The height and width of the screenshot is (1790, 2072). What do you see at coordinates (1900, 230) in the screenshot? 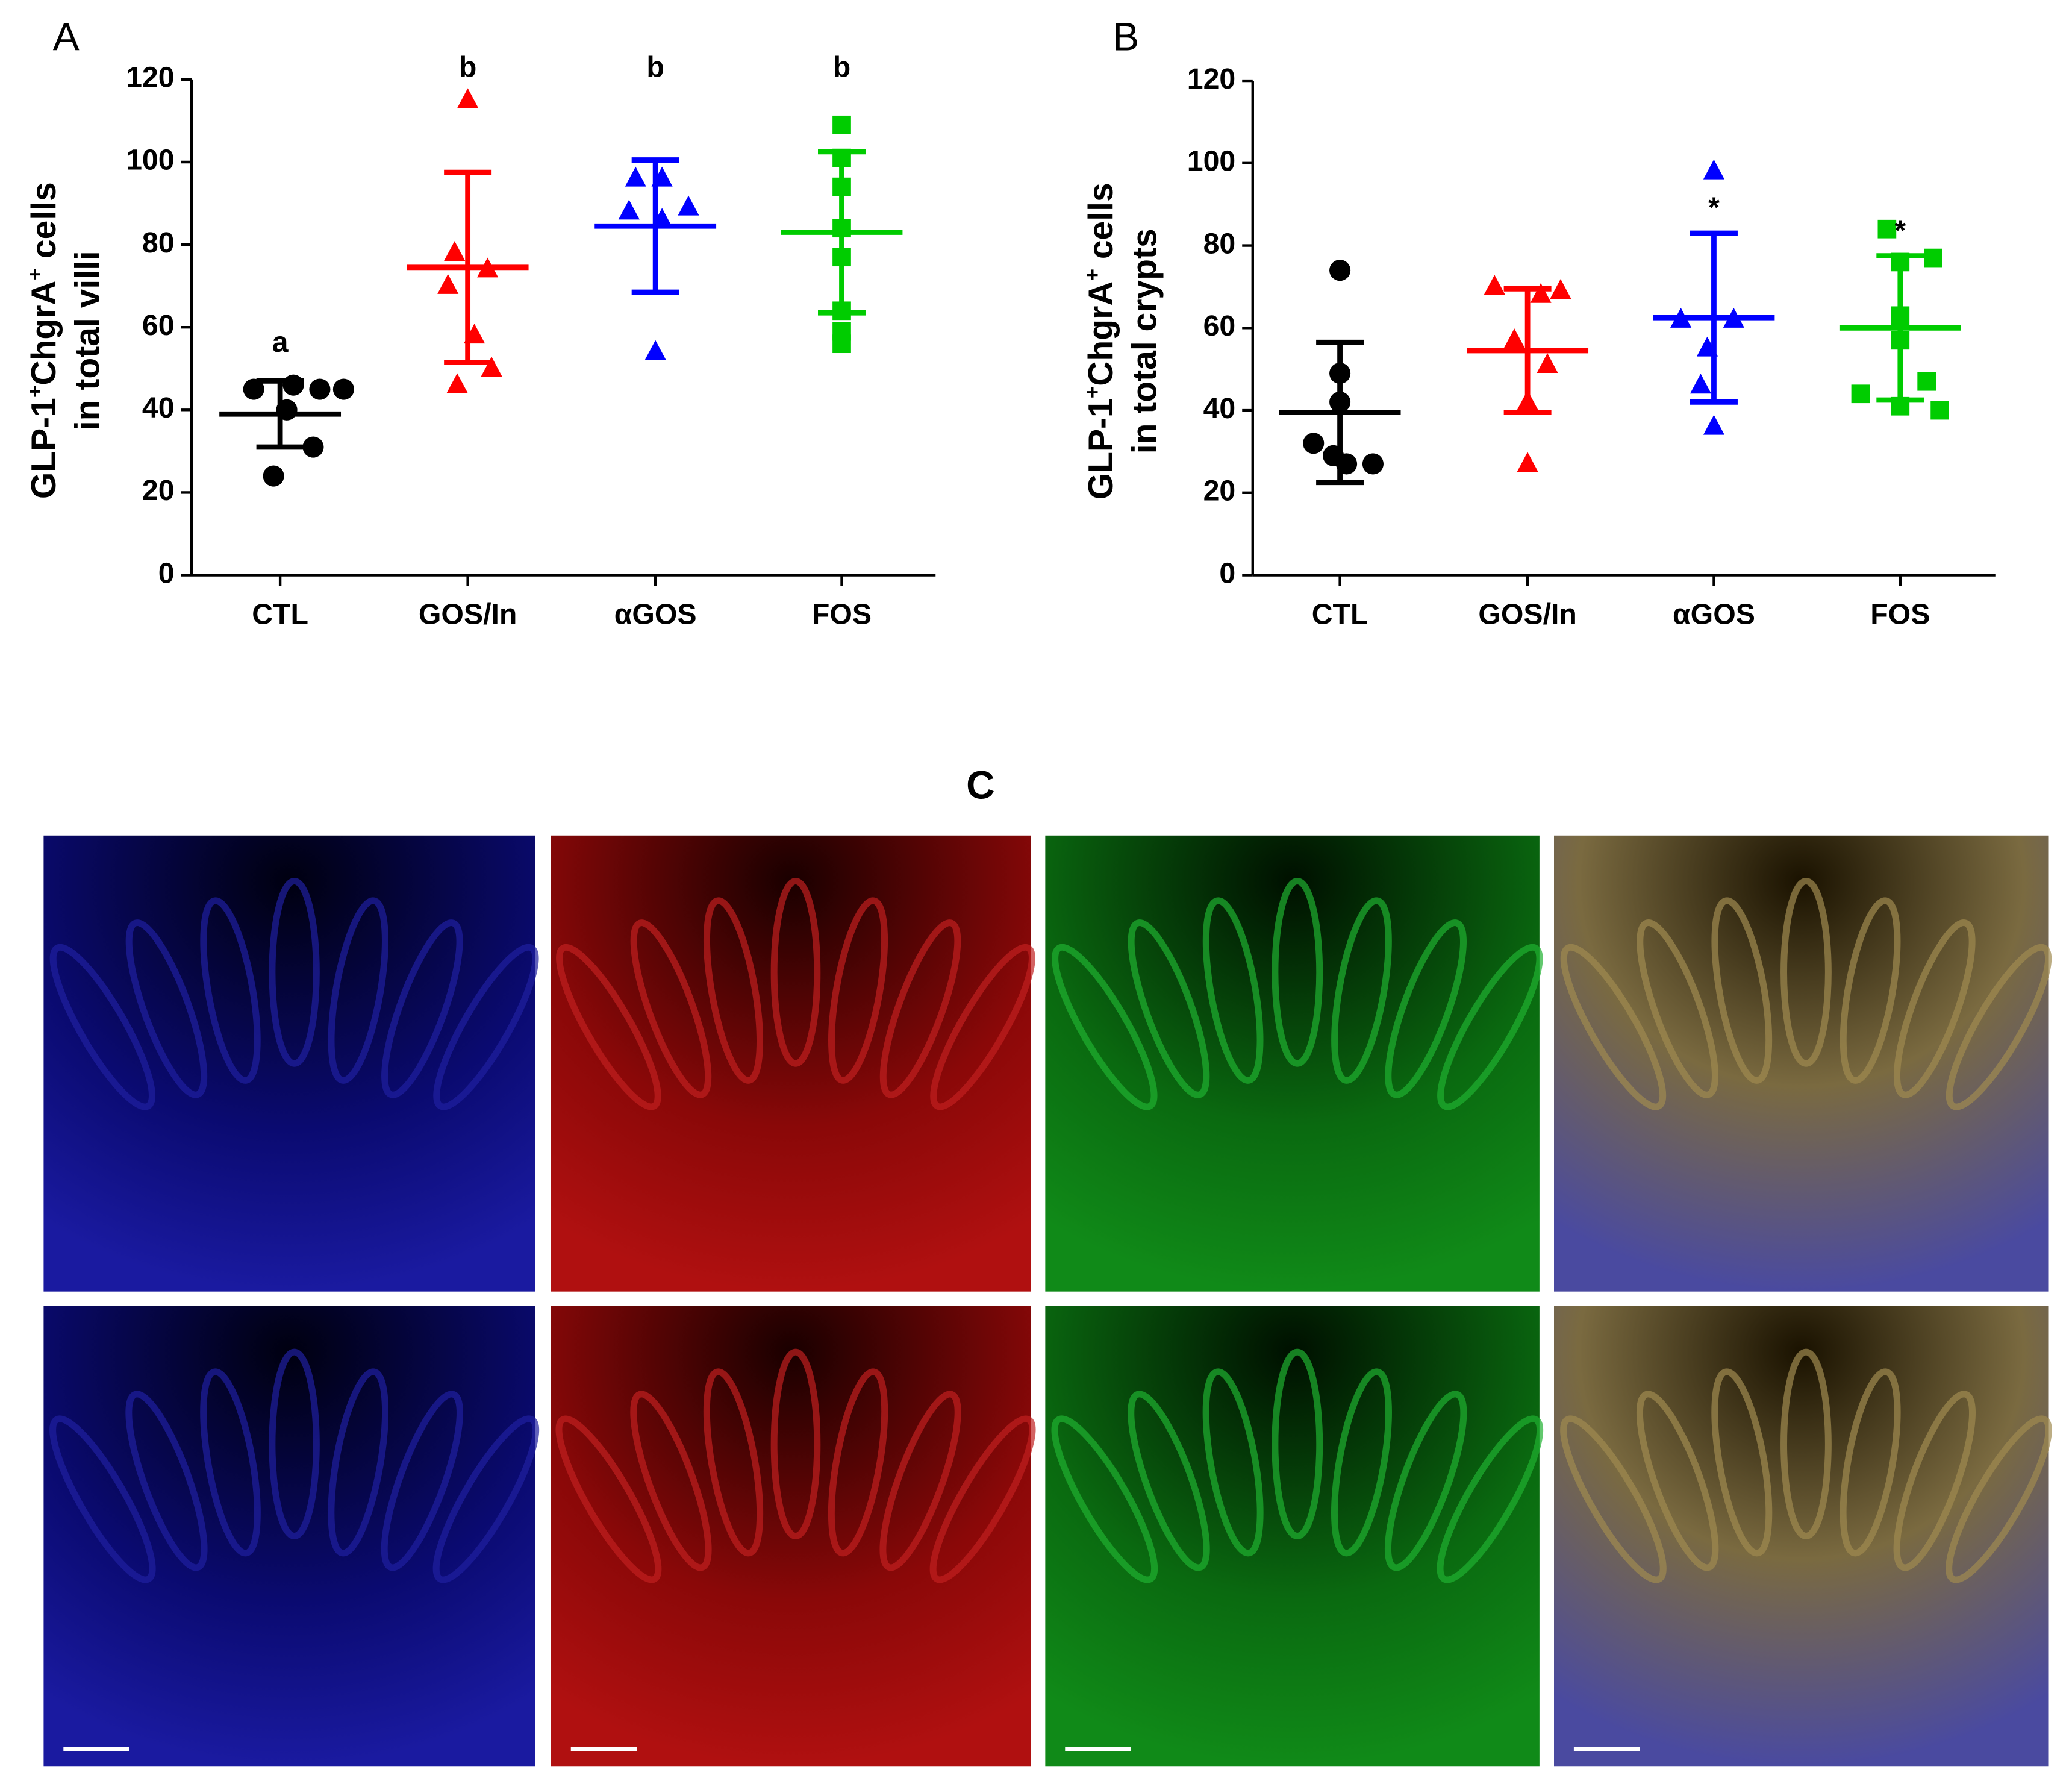
I see `annotation: *` at bounding box center [1900, 230].